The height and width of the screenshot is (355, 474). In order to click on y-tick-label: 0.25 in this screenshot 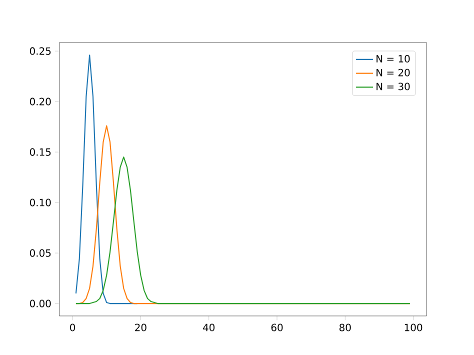, I will do `click(40, 51)`.